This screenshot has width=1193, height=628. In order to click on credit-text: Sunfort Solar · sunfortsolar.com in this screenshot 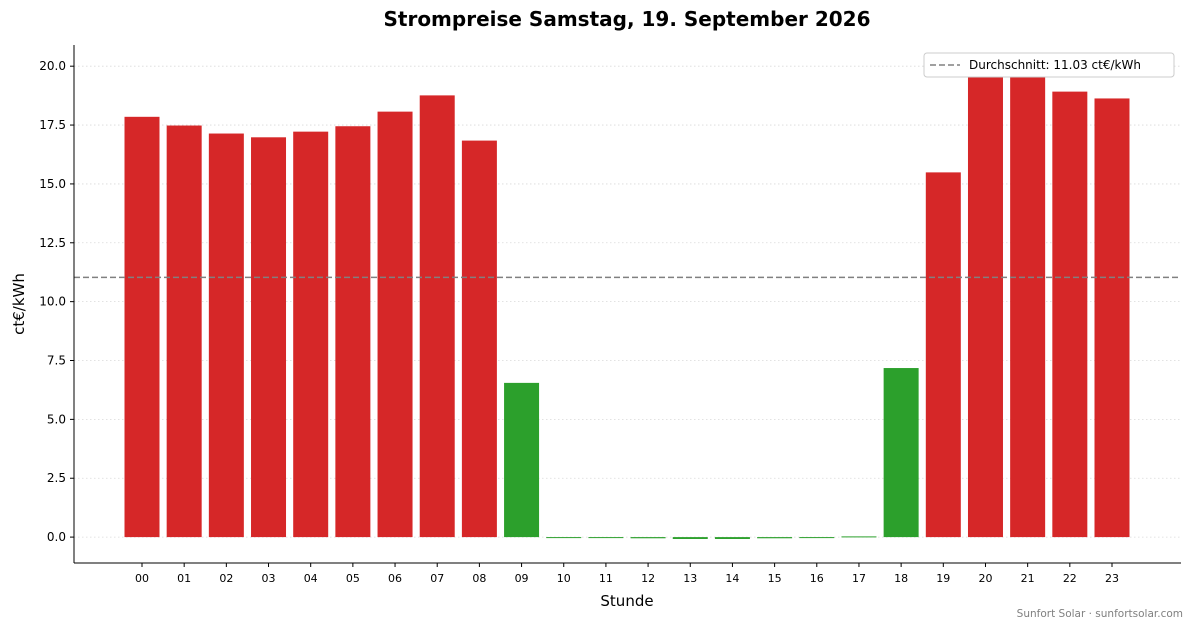, I will do `click(1100, 614)`.